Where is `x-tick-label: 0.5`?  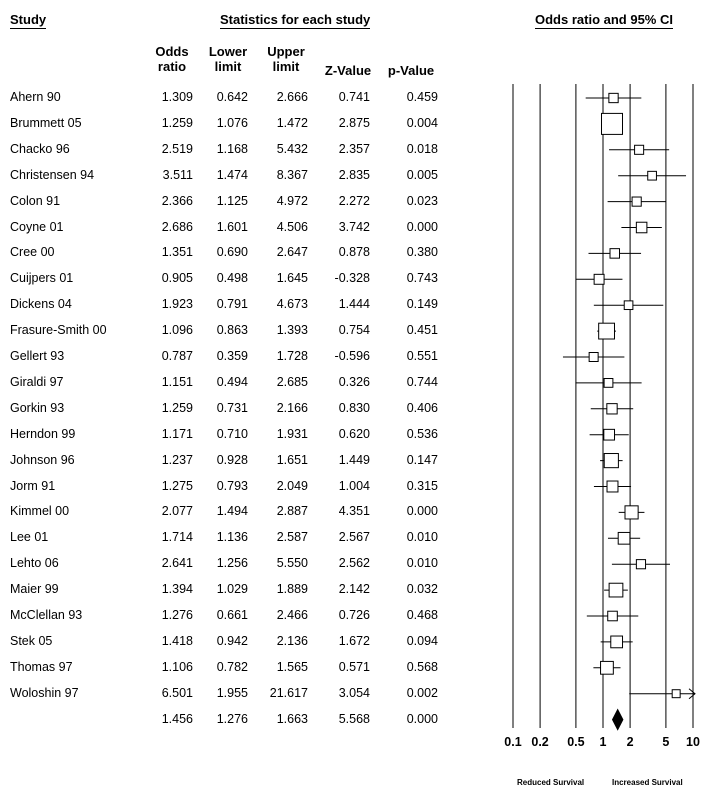
x-tick-label: 0.5 is located at coordinates (576, 742).